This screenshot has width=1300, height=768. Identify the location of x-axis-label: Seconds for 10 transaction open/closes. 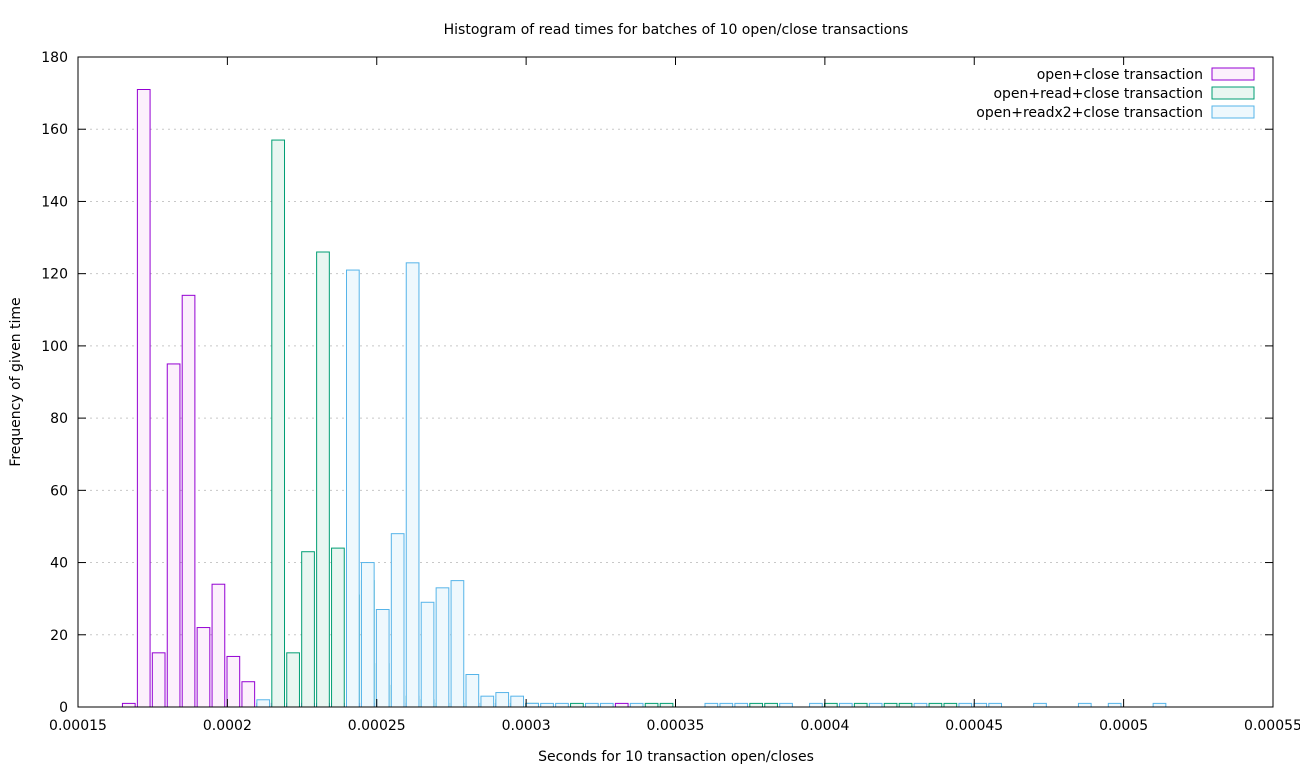
(676, 757).